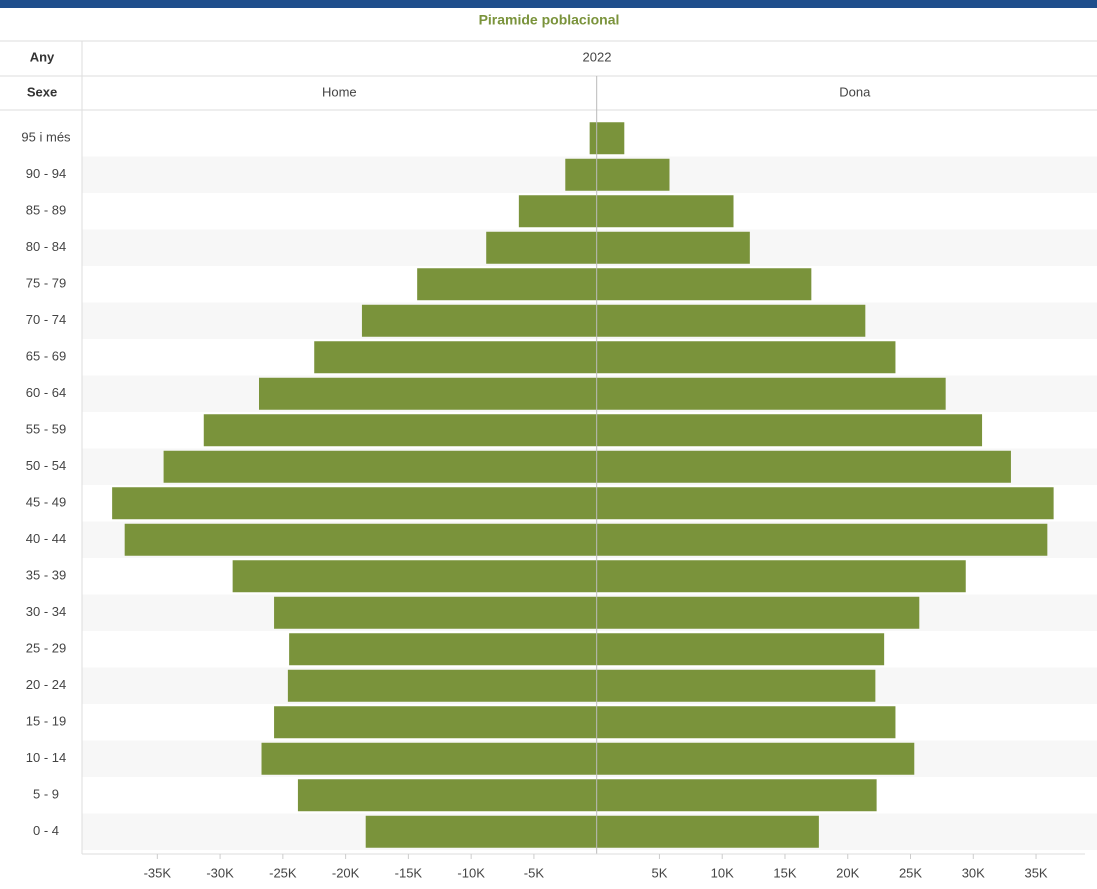 This screenshot has height=889, width=1097. What do you see at coordinates (46, 356) in the screenshot?
I see `y-tick-label: 65 - 69` at bounding box center [46, 356].